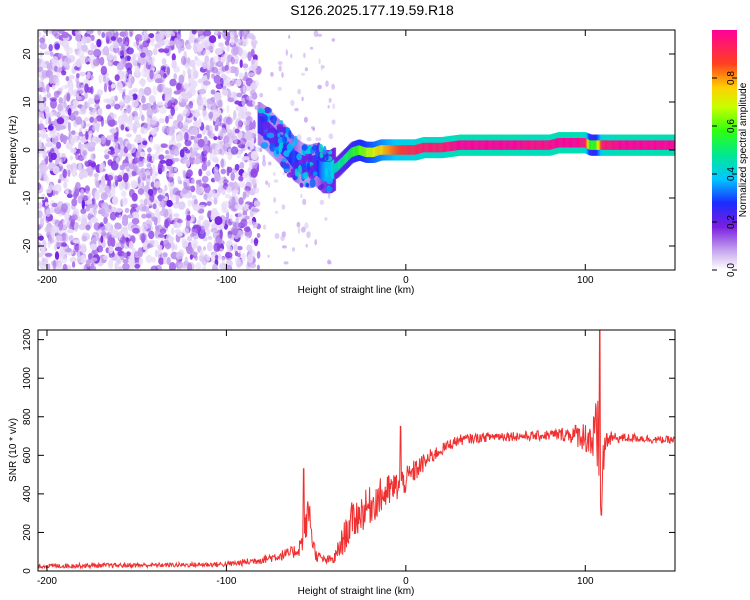 This screenshot has width=750, height=600. Describe the element at coordinates (27, 532) in the screenshot. I see `y-tick-label: 200` at that location.